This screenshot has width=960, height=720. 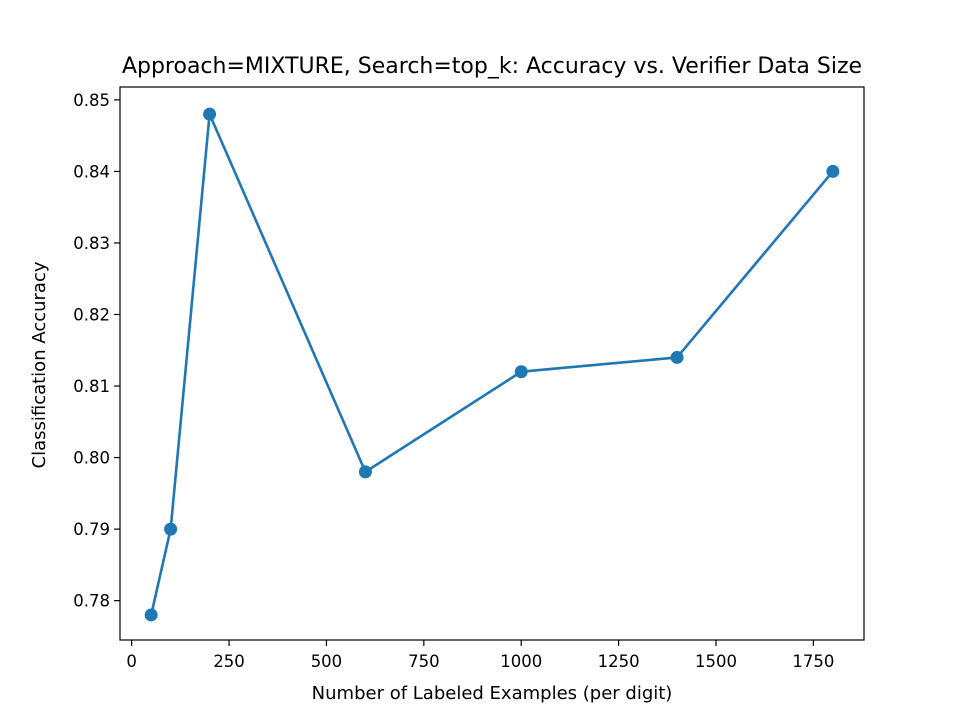 I want to click on y-axis-label: Classification Accuracy, so click(x=39, y=364).